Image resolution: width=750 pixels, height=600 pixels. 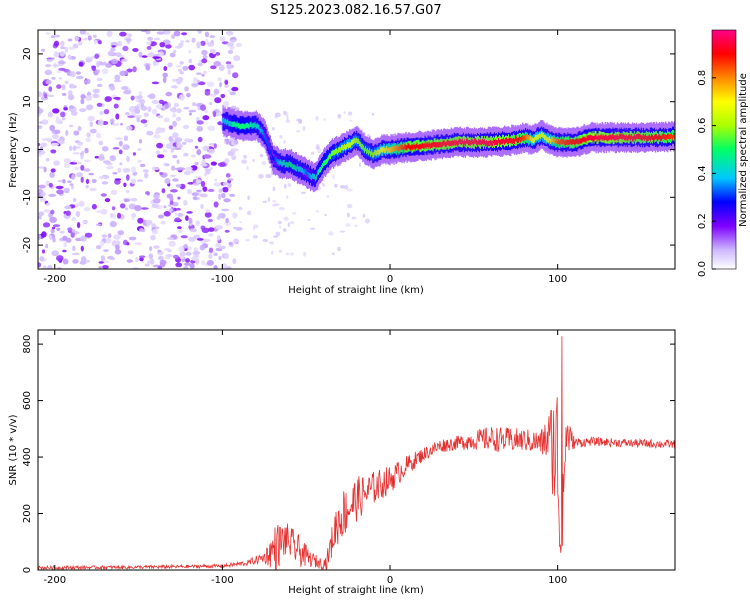 What do you see at coordinates (13, 150) in the screenshot?
I see `spectrogram-y-label: Frequency (Hz)` at bounding box center [13, 150].